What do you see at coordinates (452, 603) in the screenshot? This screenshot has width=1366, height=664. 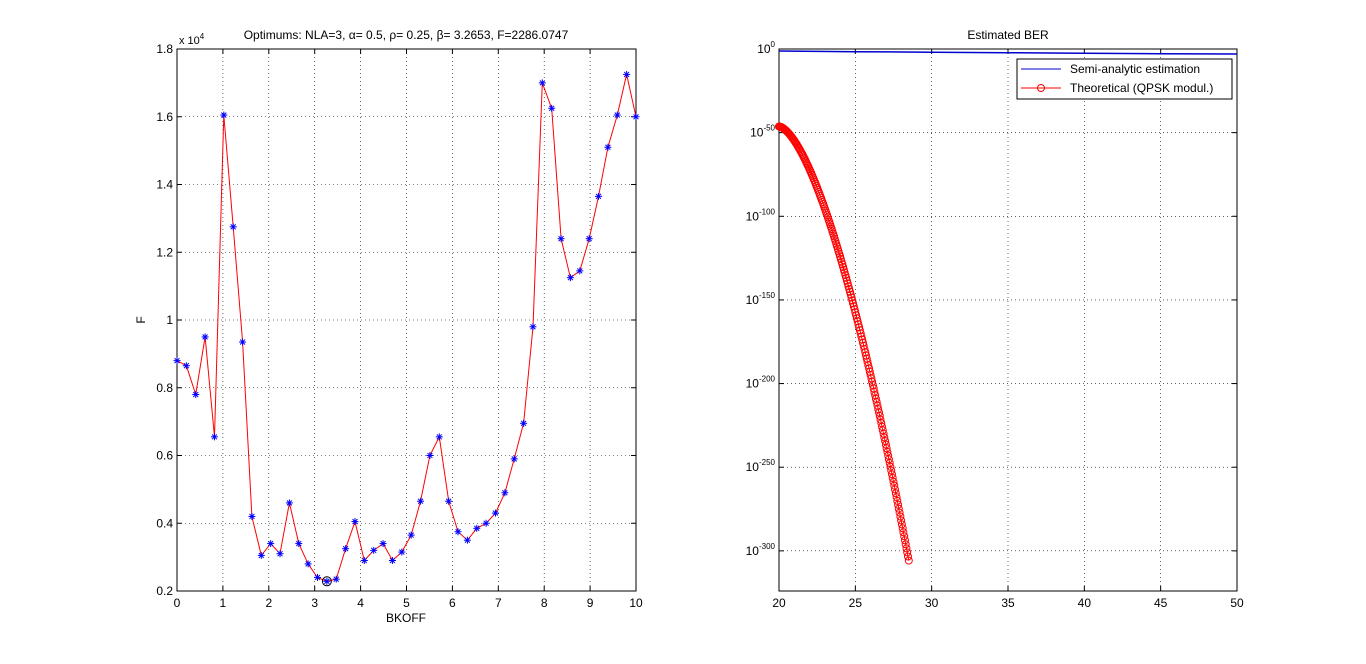 I see `left-x-tick-label: 6` at bounding box center [452, 603].